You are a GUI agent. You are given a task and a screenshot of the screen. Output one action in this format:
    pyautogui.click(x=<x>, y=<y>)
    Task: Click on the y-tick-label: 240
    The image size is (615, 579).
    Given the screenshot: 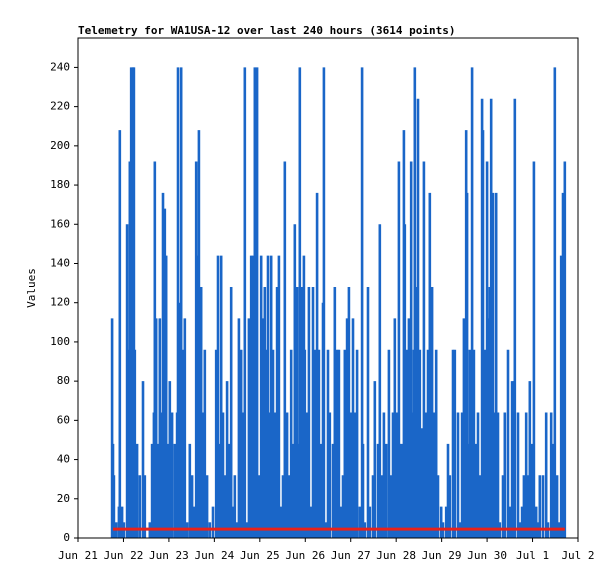 What is the action you would take?
    pyautogui.click(x=60, y=66)
    